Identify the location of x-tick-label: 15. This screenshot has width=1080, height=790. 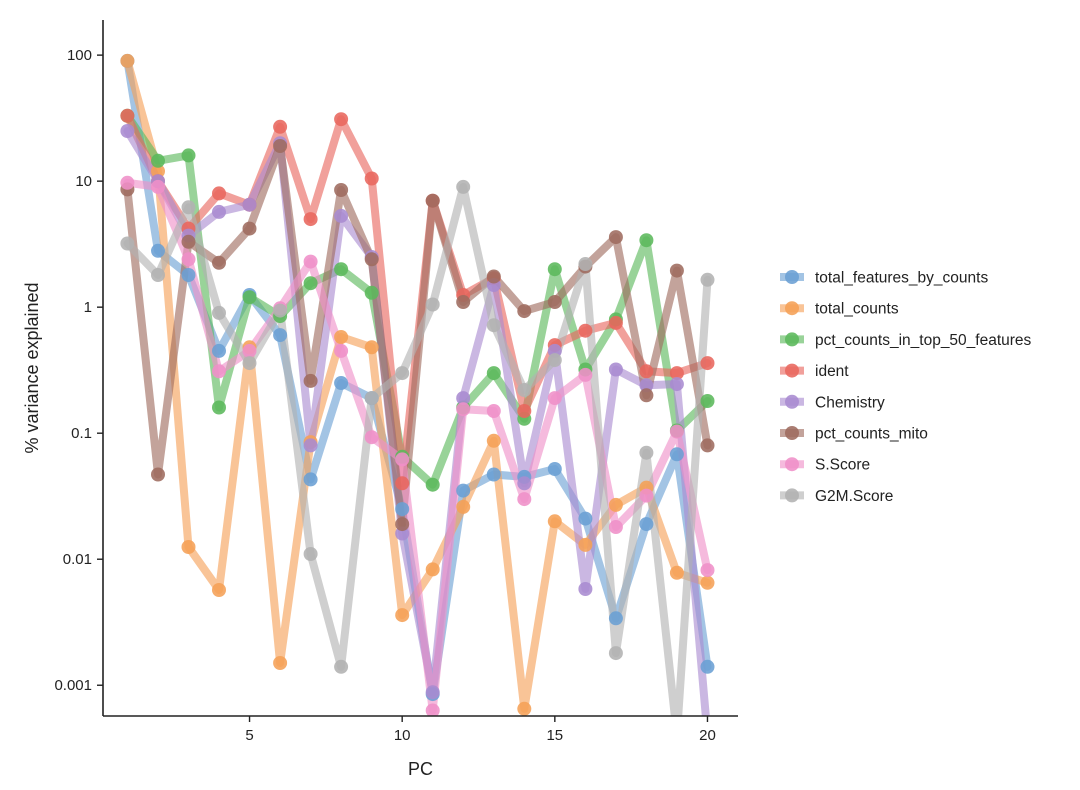
(554, 735).